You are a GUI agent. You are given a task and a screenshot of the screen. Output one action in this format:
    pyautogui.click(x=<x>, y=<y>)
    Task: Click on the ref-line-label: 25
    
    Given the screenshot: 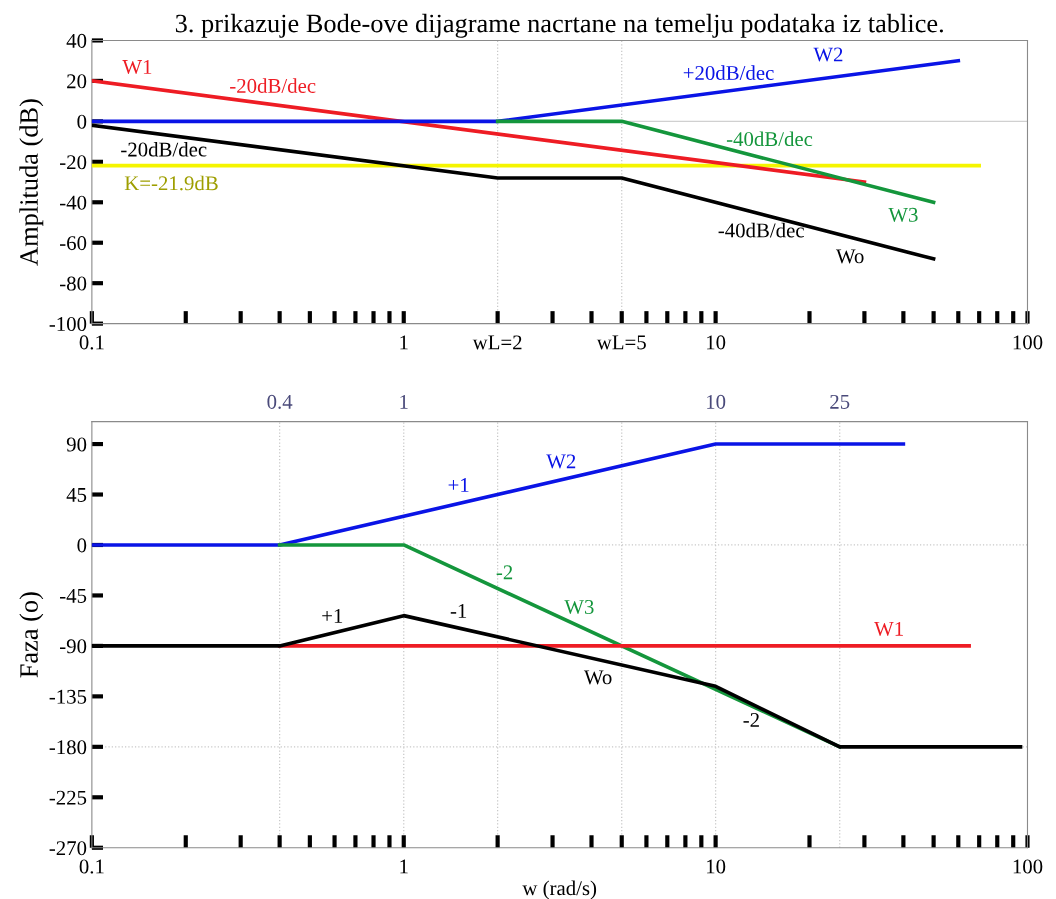 What is the action you would take?
    pyautogui.click(x=840, y=401)
    